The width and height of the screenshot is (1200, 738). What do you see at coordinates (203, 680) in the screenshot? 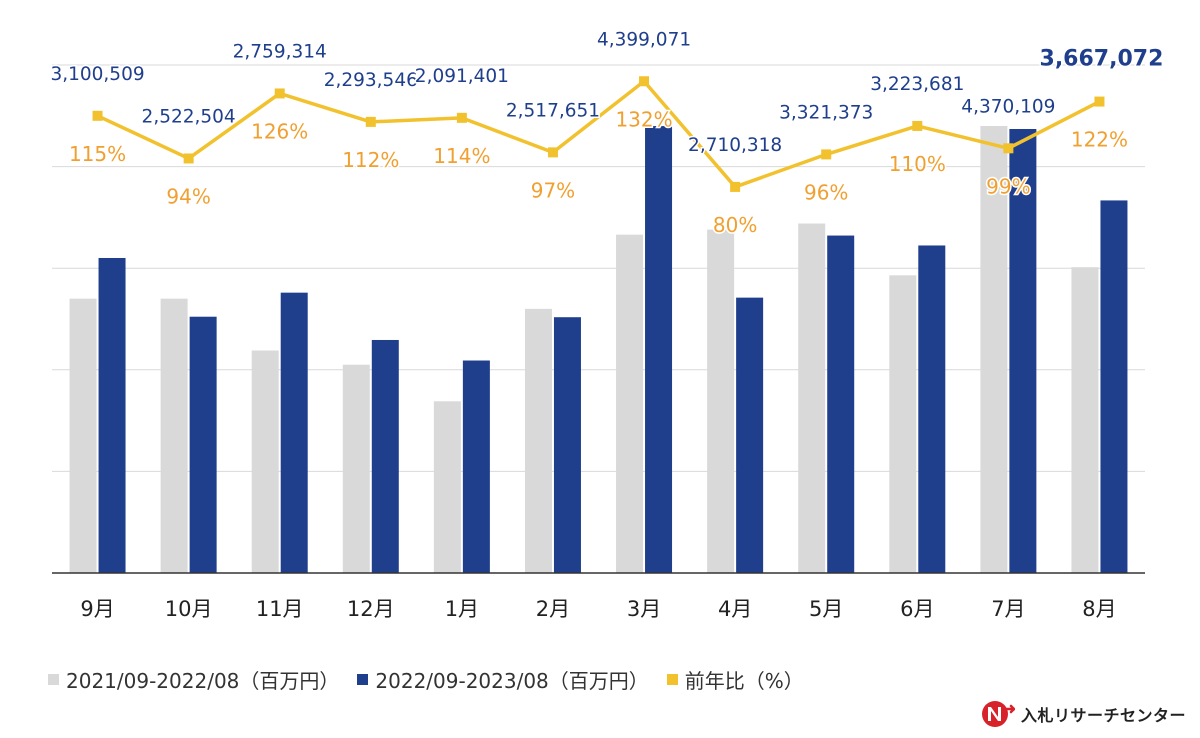
I see `legend-label-prev-year: 2021/09-2022/08（百万円）` at bounding box center [203, 680].